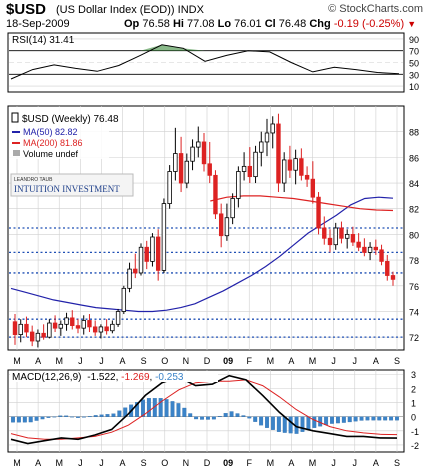 This screenshot has width=429, height=474. Describe the element at coordinates (413, 404) in the screenshot. I see `macd-tick-label: 1` at that location.